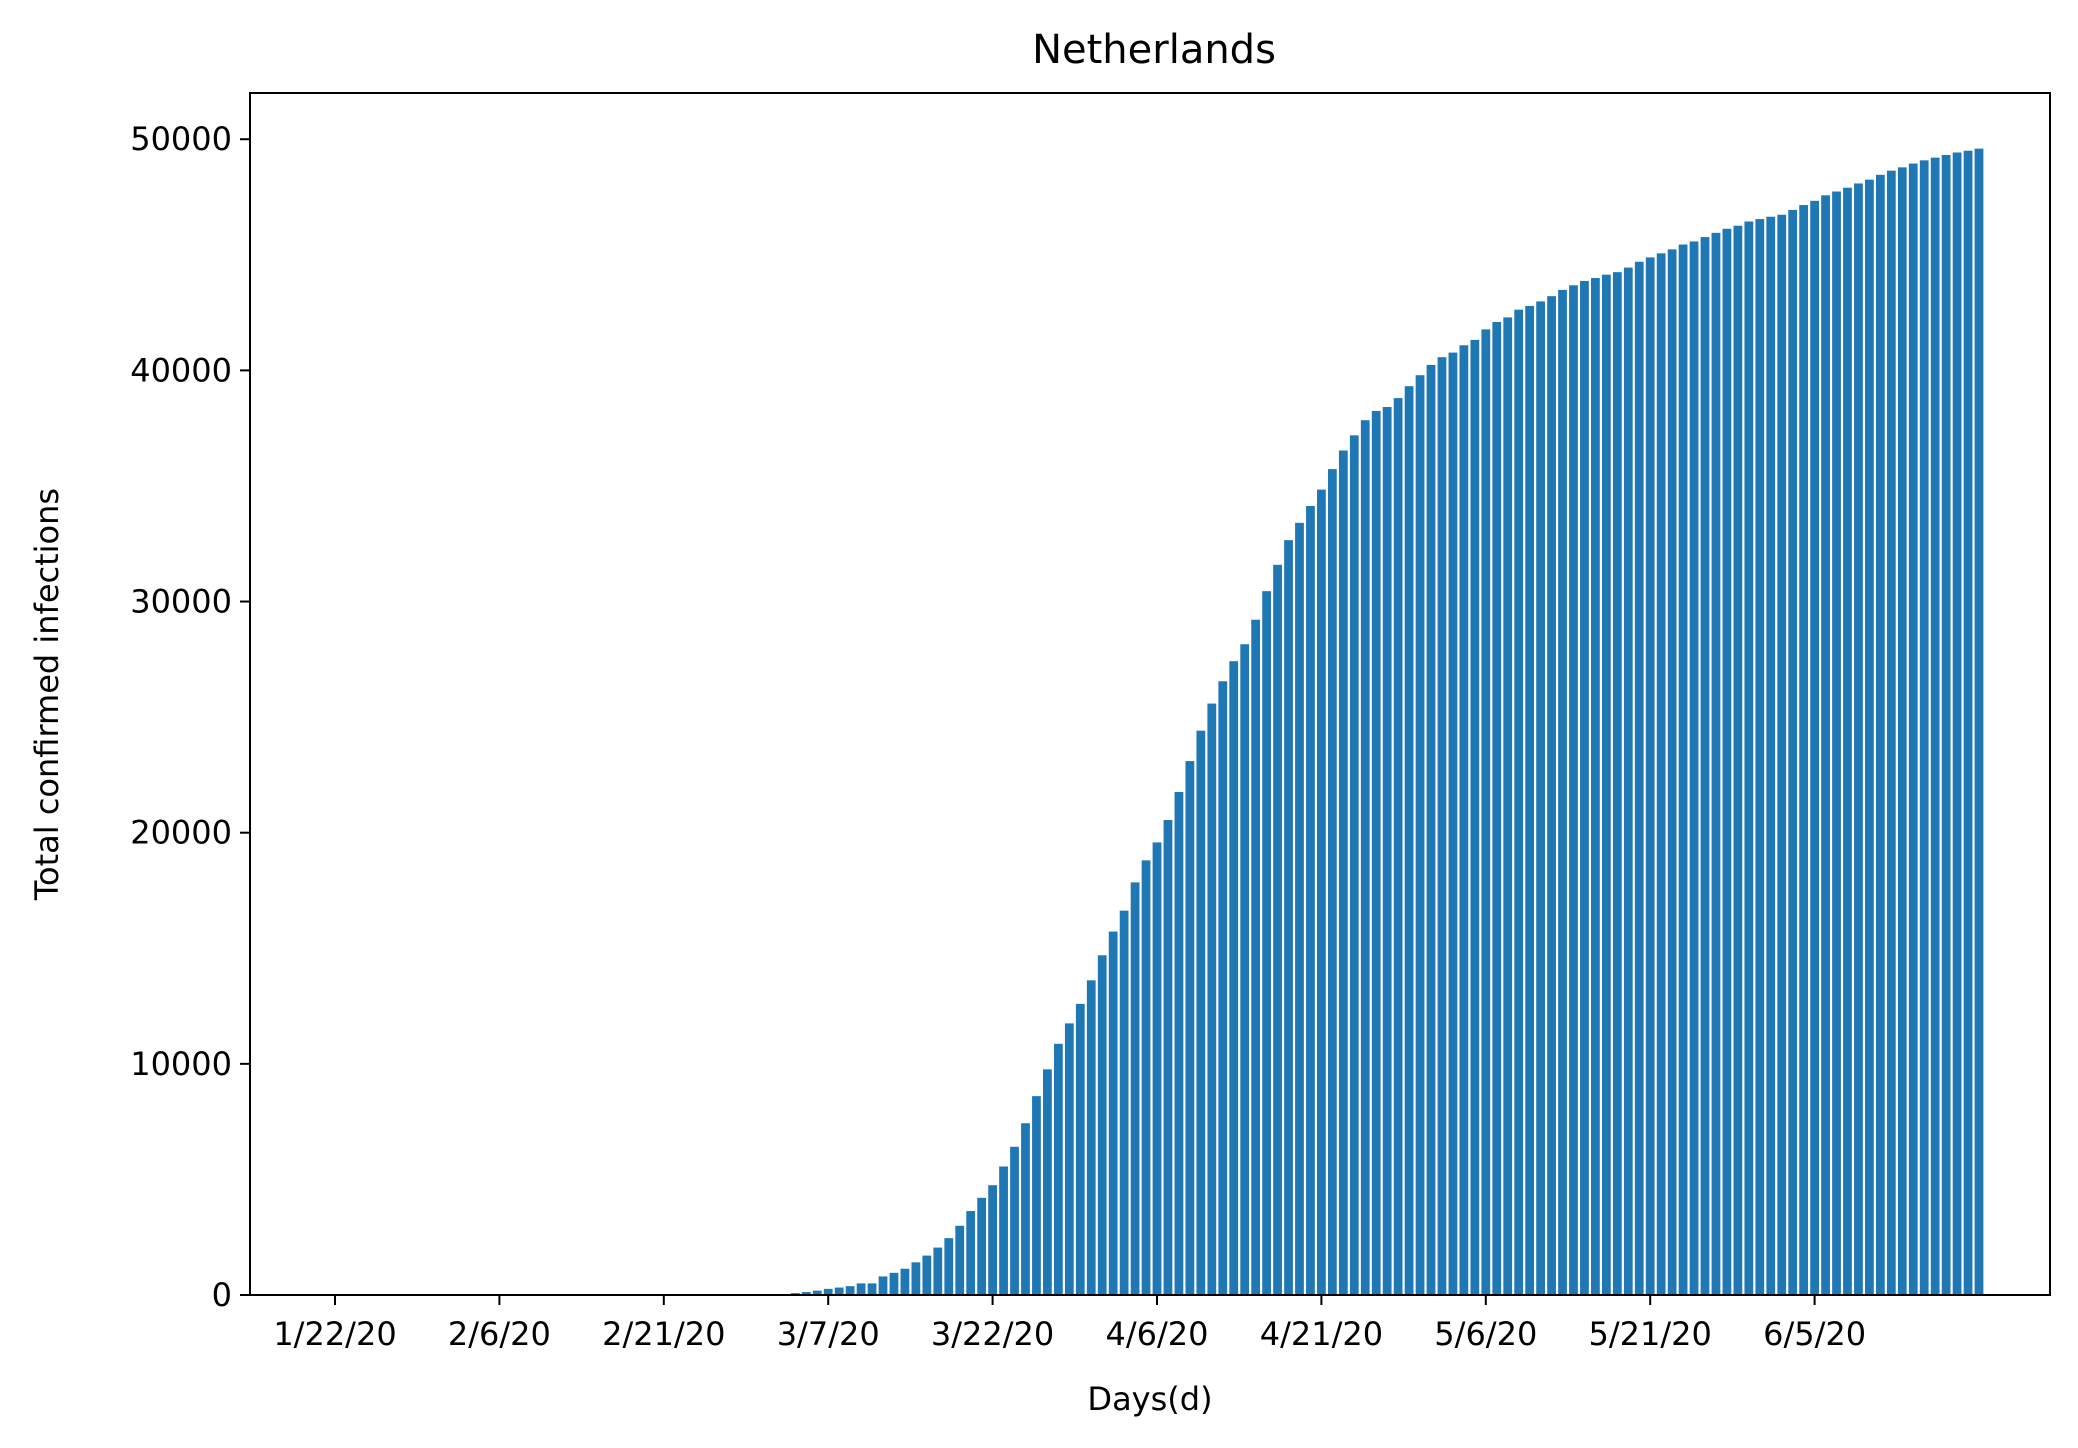 The image size is (2078, 1448). Describe the element at coordinates (181, 139) in the screenshot. I see `y-tick-label: 50000` at that location.